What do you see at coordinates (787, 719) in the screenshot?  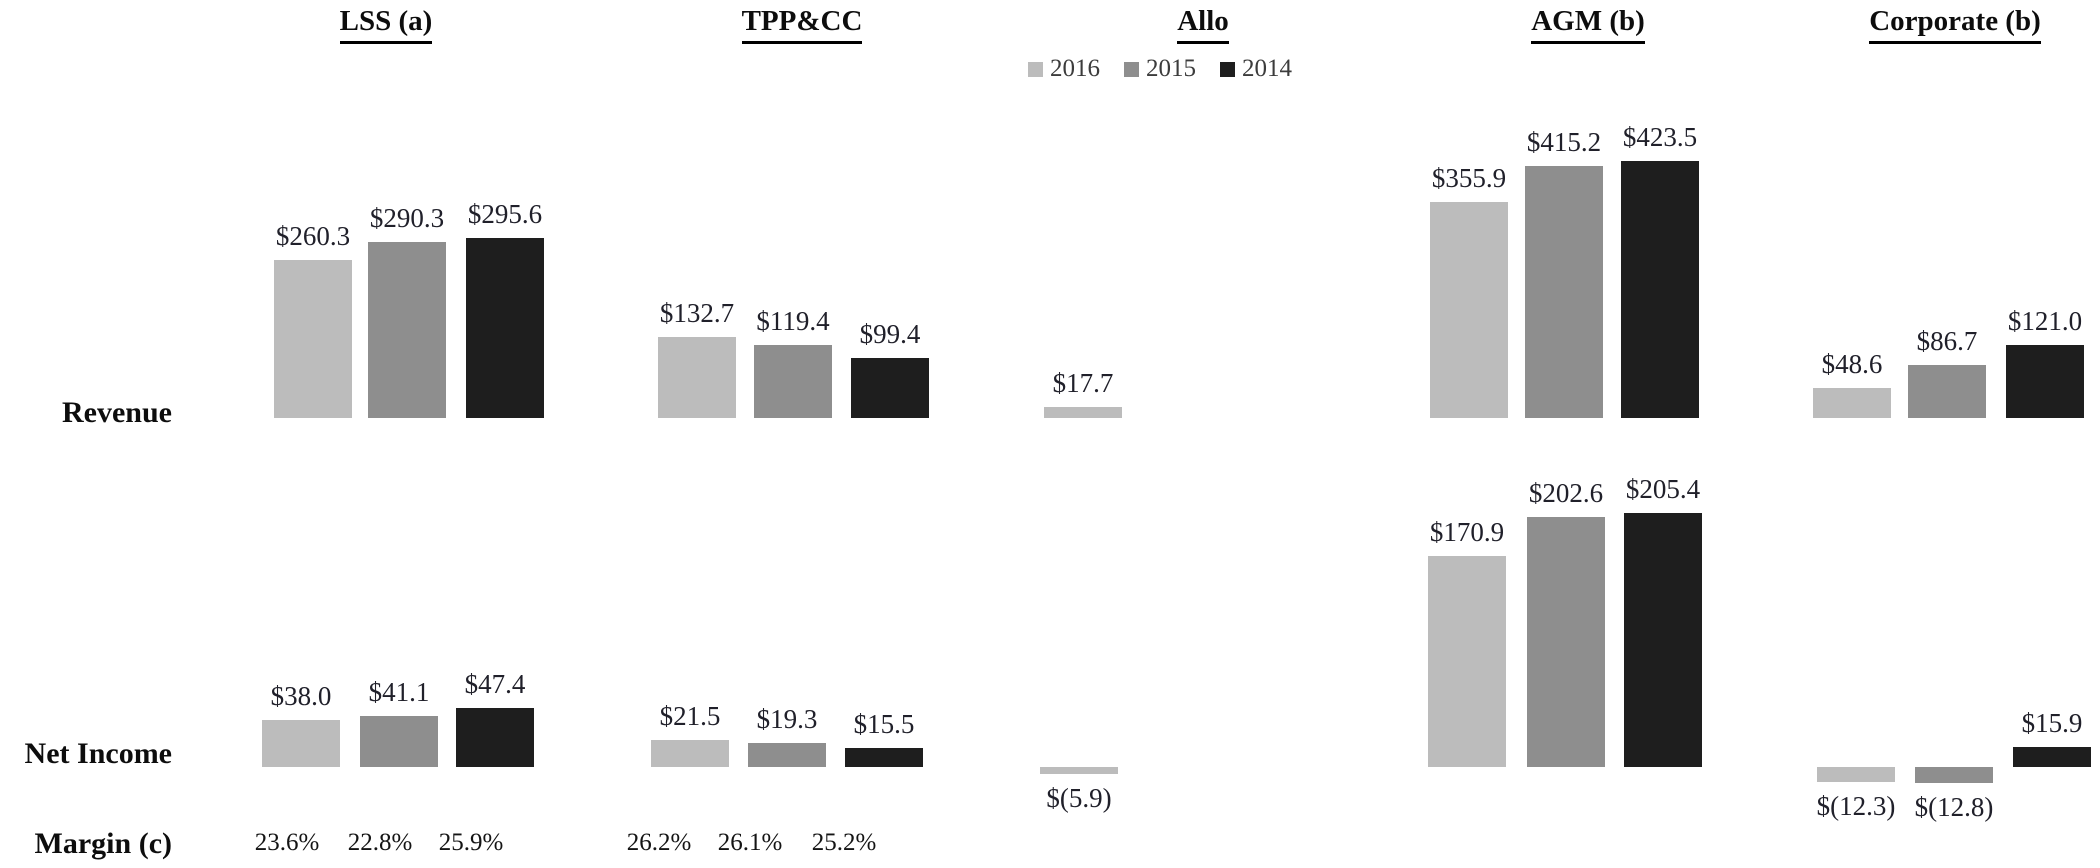 I see `value-label-net-income-tpp-cc-2015: $19.3` at bounding box center [787, 719].